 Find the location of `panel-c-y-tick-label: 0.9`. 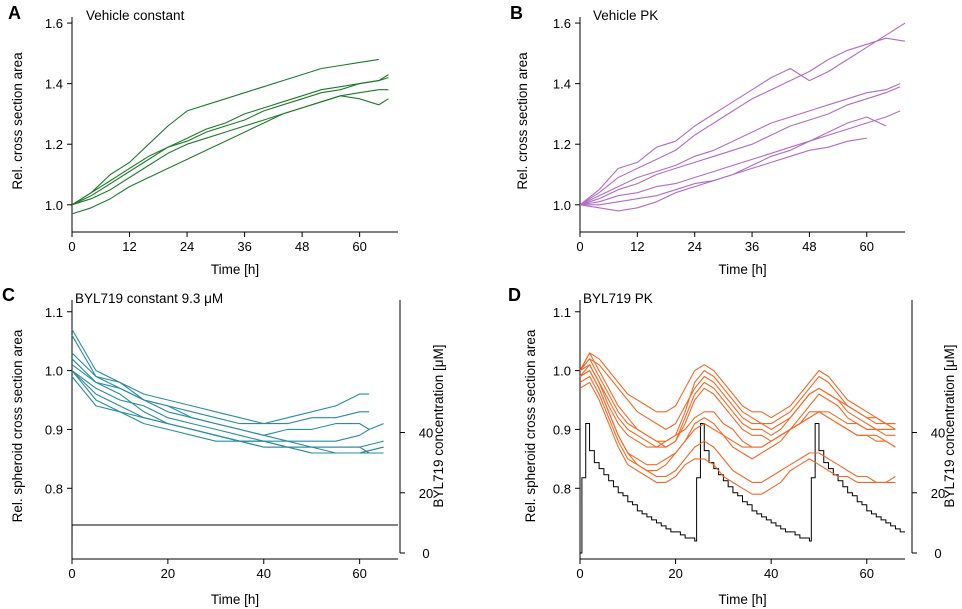

panel-c-y-tick-label: 0.9 is located at coordinates (54, 429).